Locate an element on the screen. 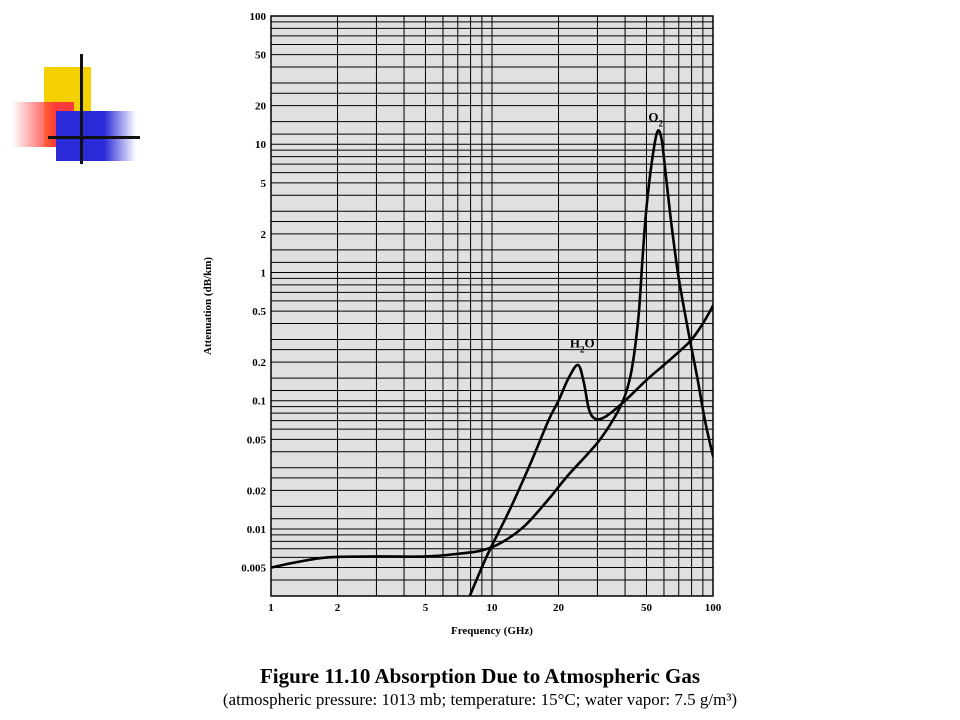 This screenshot has height=720, width=960. decor-horizontal-line is located at coordinates (94, 137).